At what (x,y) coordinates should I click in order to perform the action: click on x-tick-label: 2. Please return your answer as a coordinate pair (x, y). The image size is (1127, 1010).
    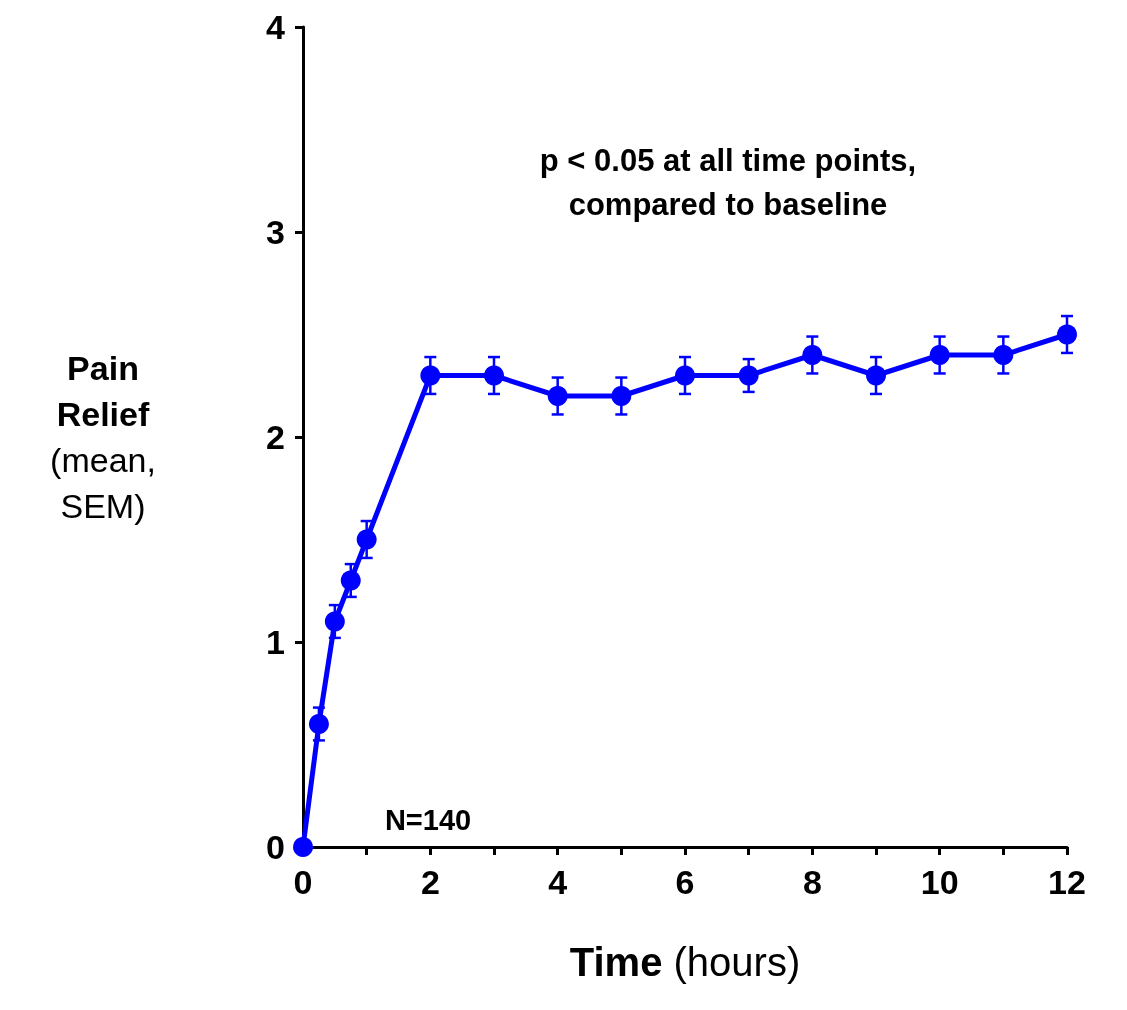
    Looking at the image, I should click on (430, 882).